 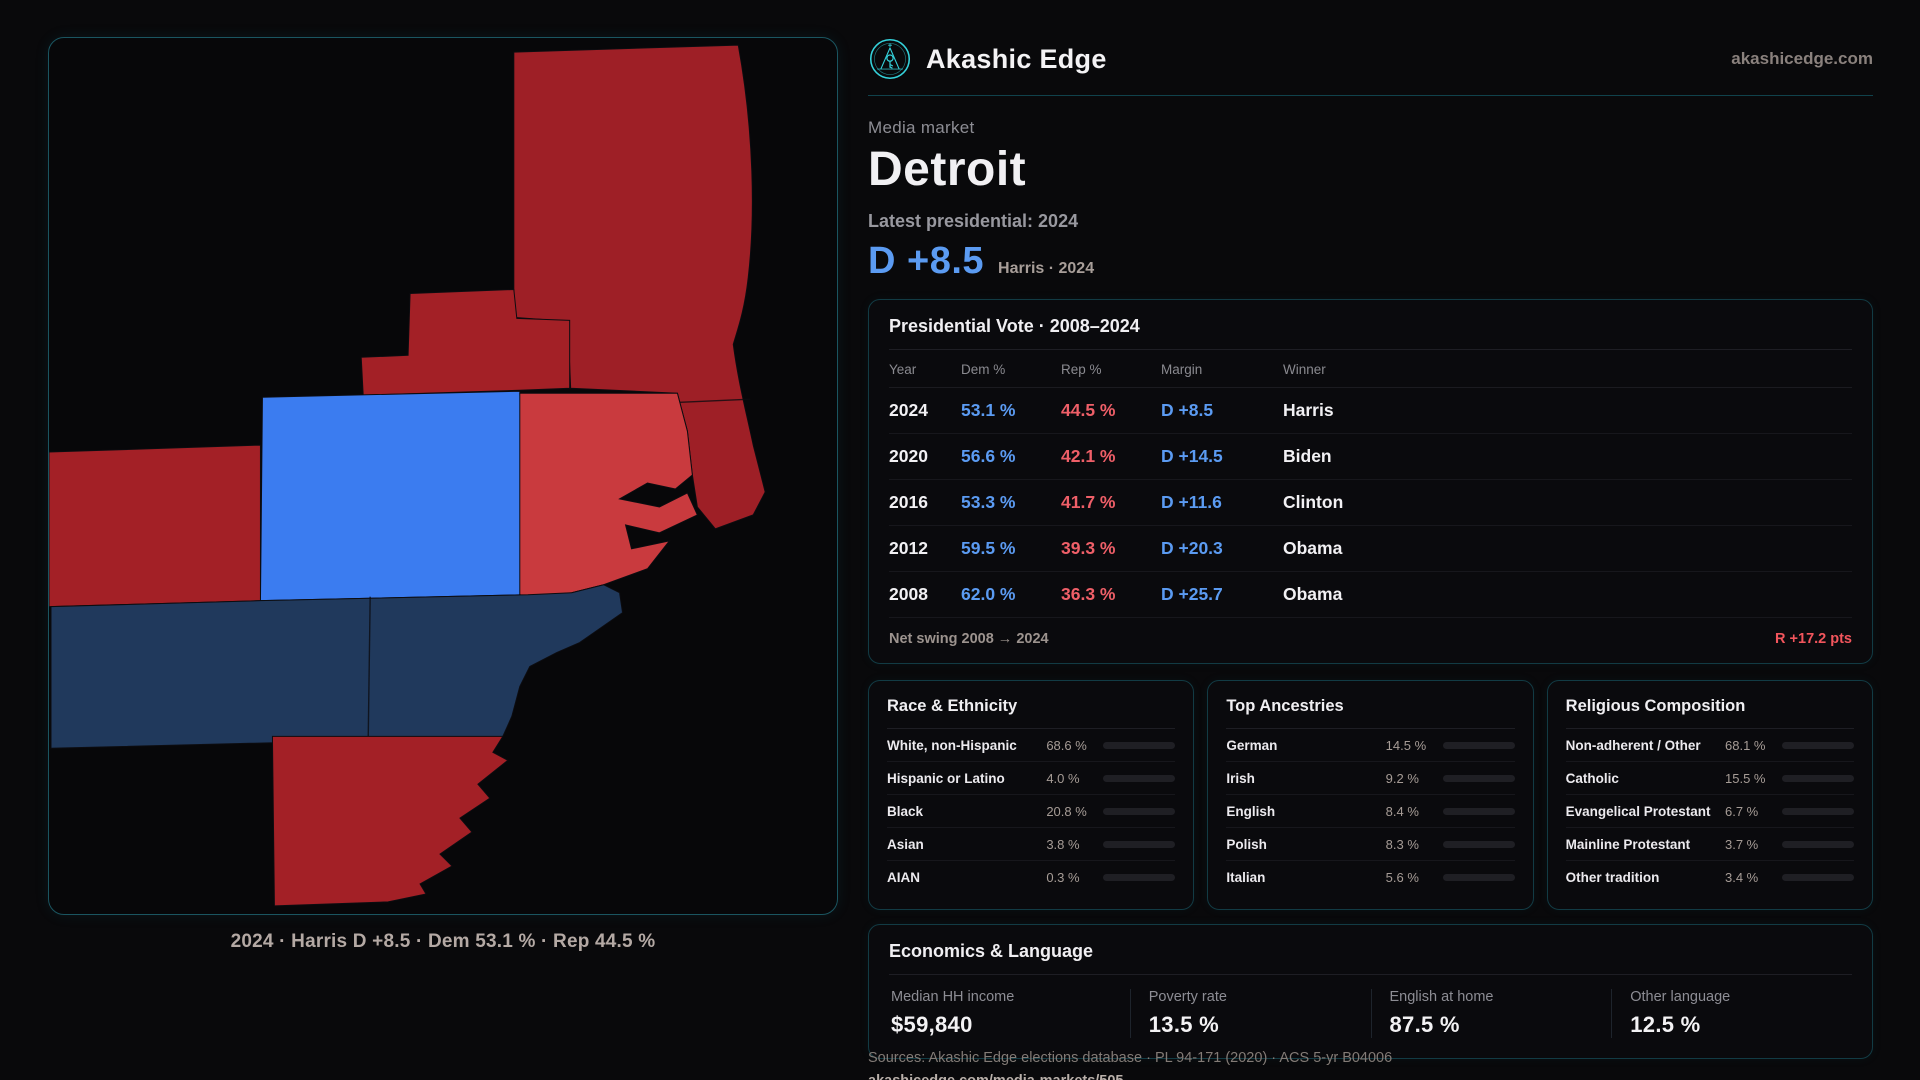 I want to click on table-cell-year: 2024, so click(x=925, y=411).